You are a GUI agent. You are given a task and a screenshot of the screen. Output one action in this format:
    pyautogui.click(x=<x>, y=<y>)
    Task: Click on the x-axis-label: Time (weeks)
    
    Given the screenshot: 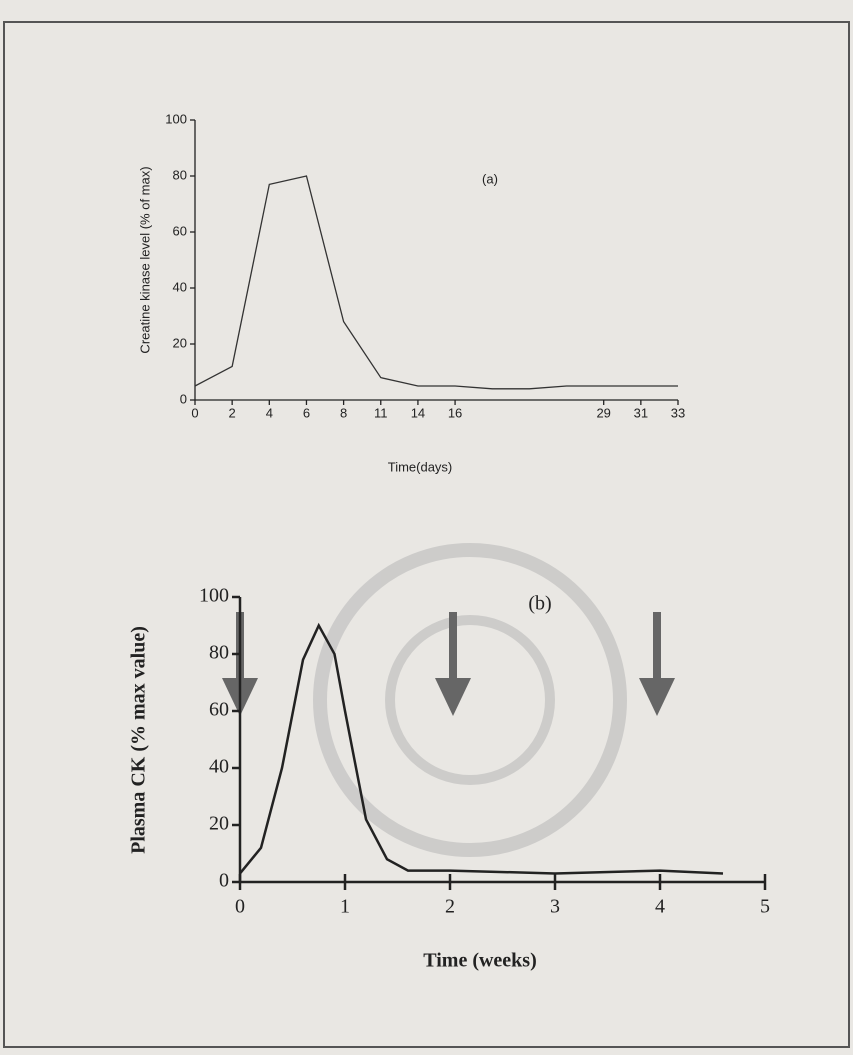 What is the action you would take?
    pyautogui.click(x=480, y=961)
    